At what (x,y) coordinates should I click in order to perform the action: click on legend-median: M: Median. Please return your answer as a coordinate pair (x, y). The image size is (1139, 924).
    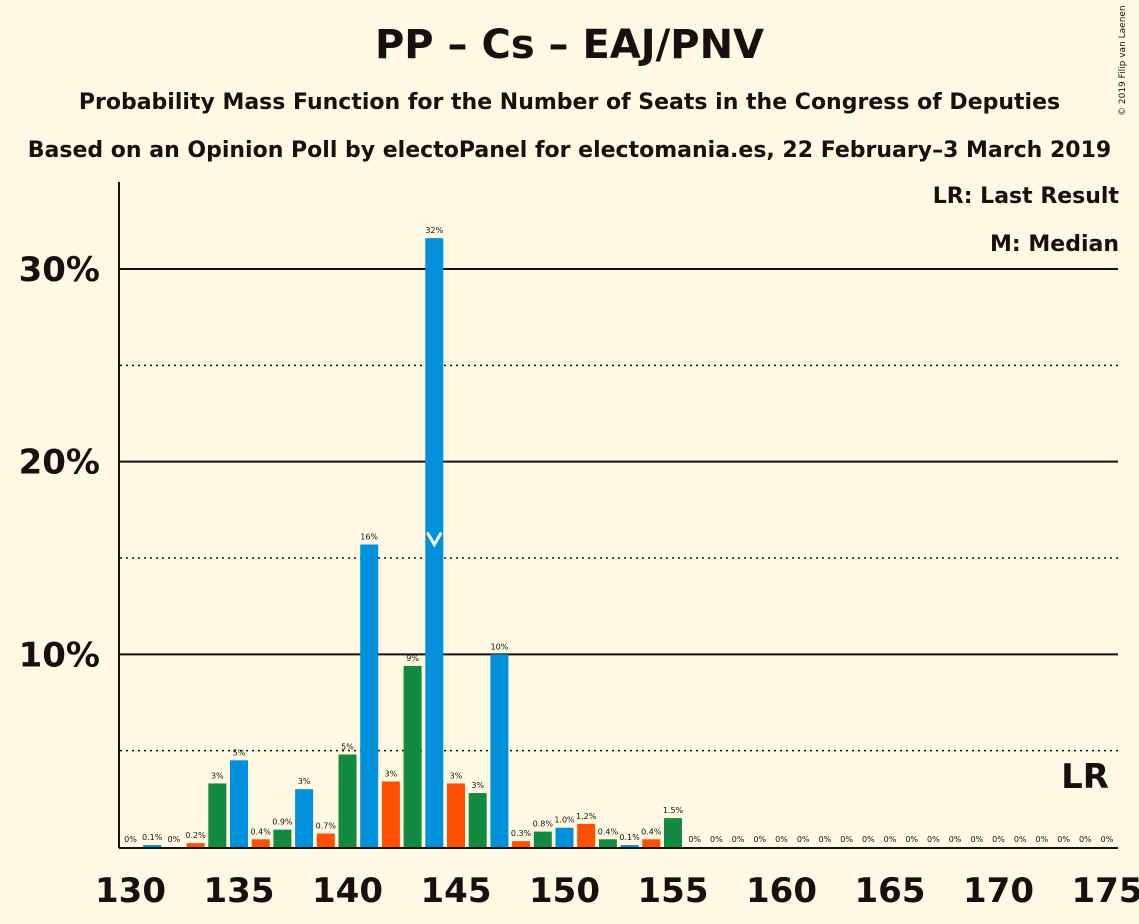
    Looking at the image, I should click on (1054, 244).